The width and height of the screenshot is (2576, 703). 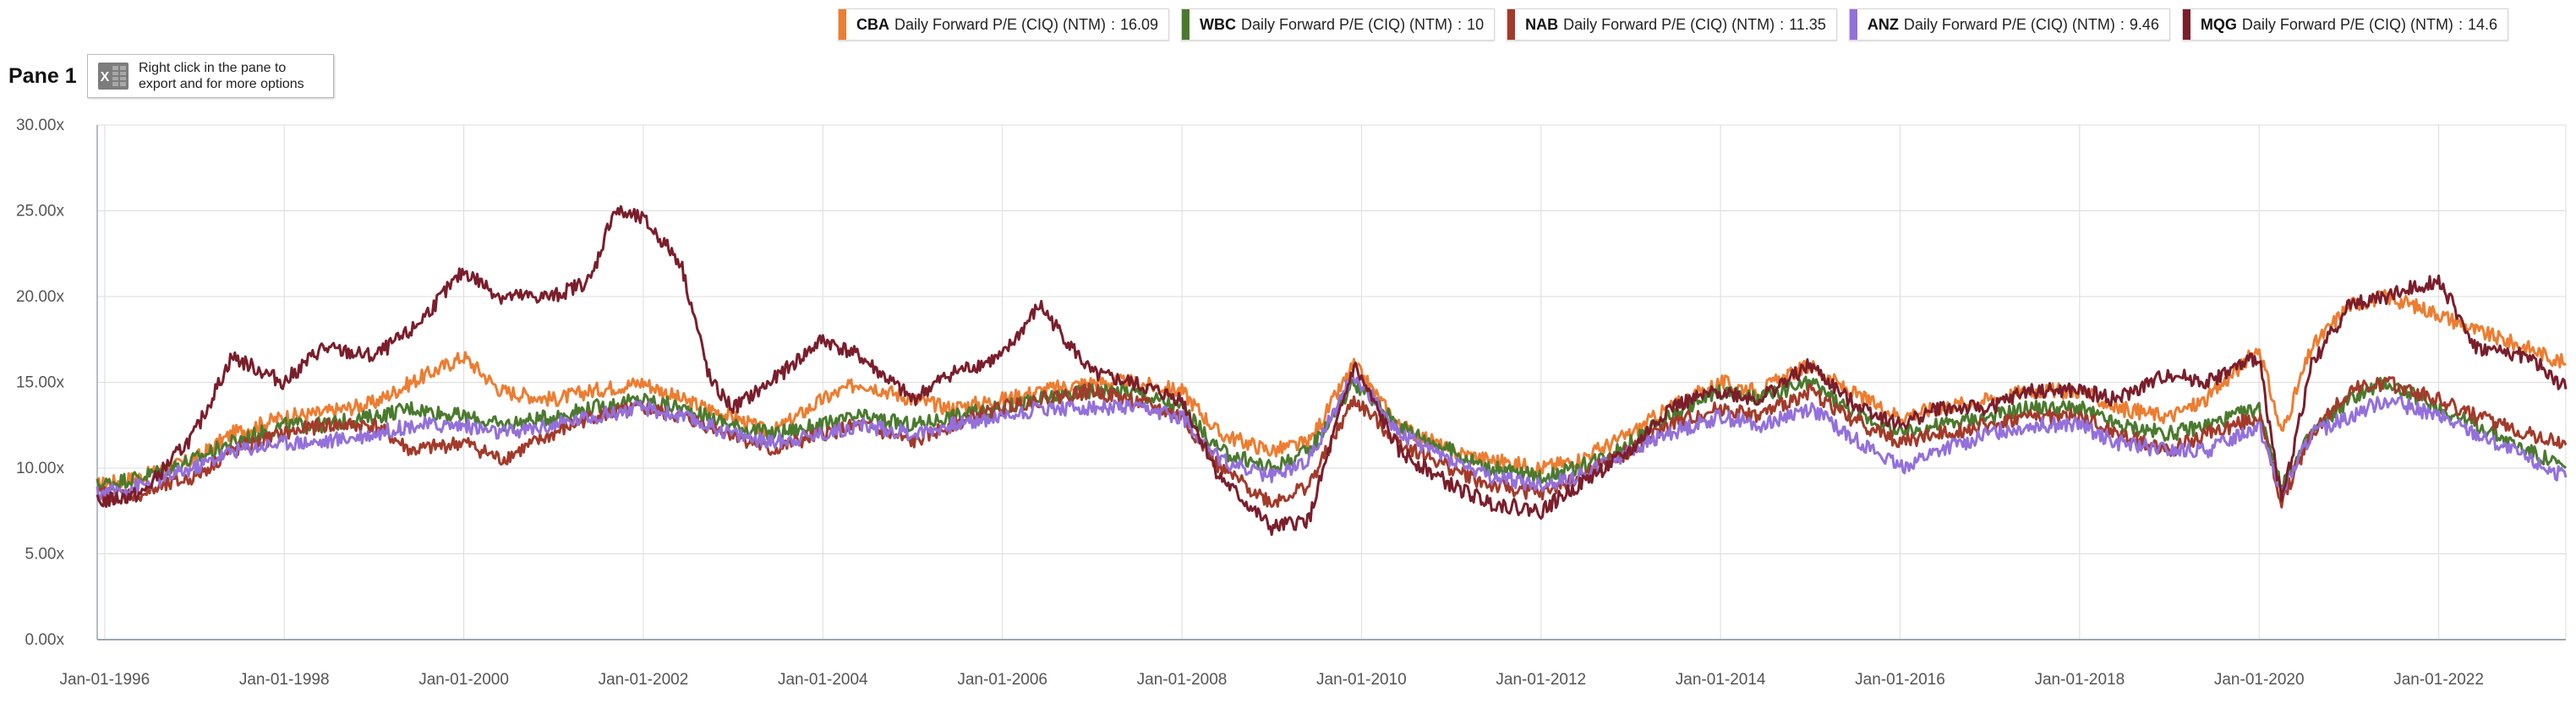 What do you see at coordinates (1883, 24) in the screenshot?
I see `legend-code: ANZ` at bounding box center [1883, 24].